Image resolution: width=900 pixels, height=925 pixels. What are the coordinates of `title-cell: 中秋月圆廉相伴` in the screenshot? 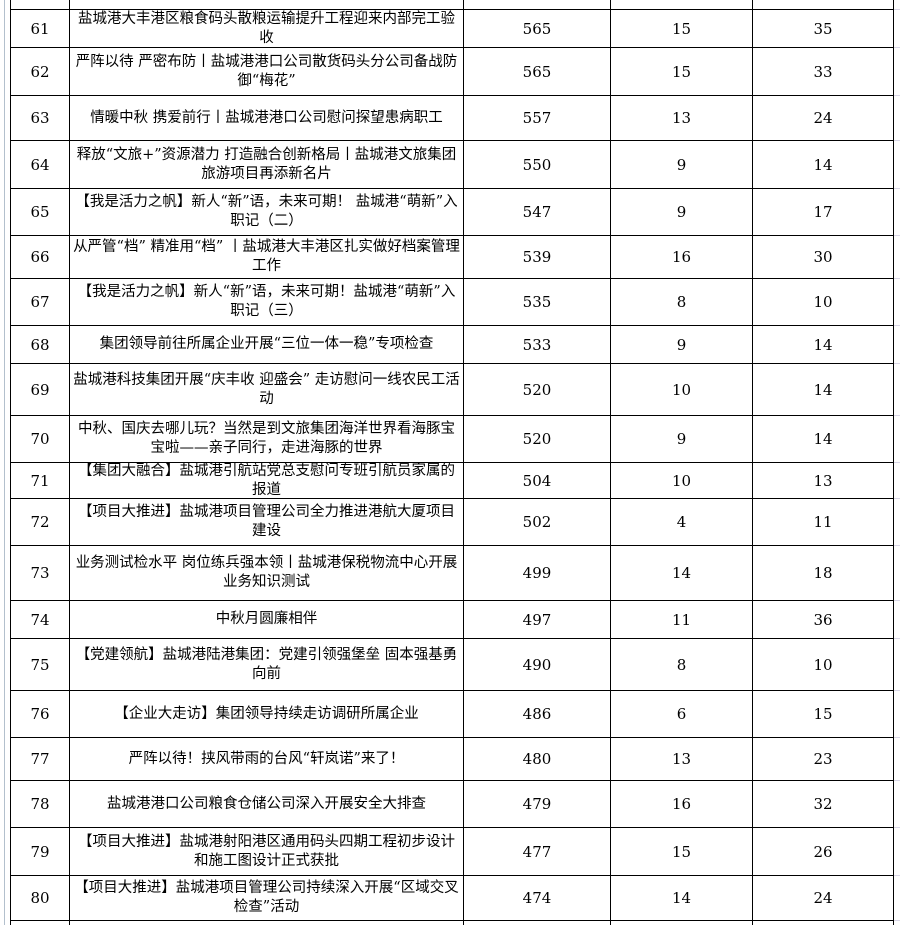 It's located at (267, 620).